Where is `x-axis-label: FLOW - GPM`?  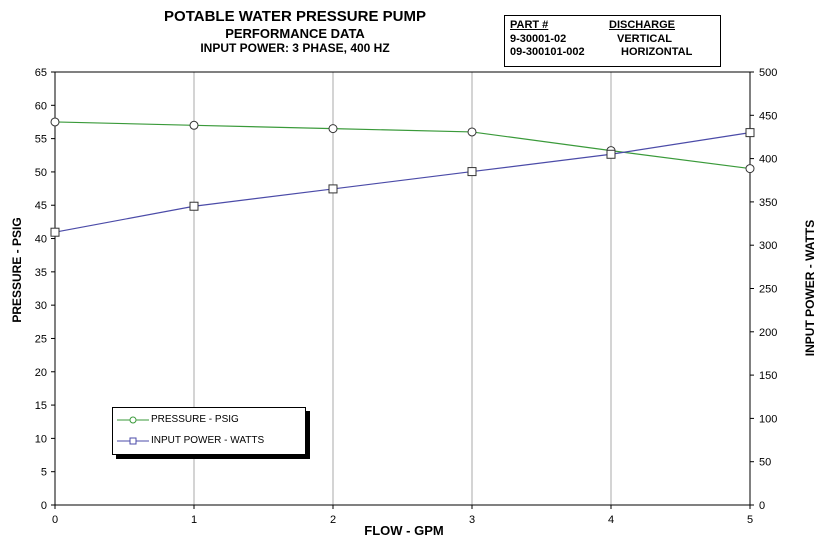 x-axis-label: FLOW - GPM is located at coordinates (404, 530).